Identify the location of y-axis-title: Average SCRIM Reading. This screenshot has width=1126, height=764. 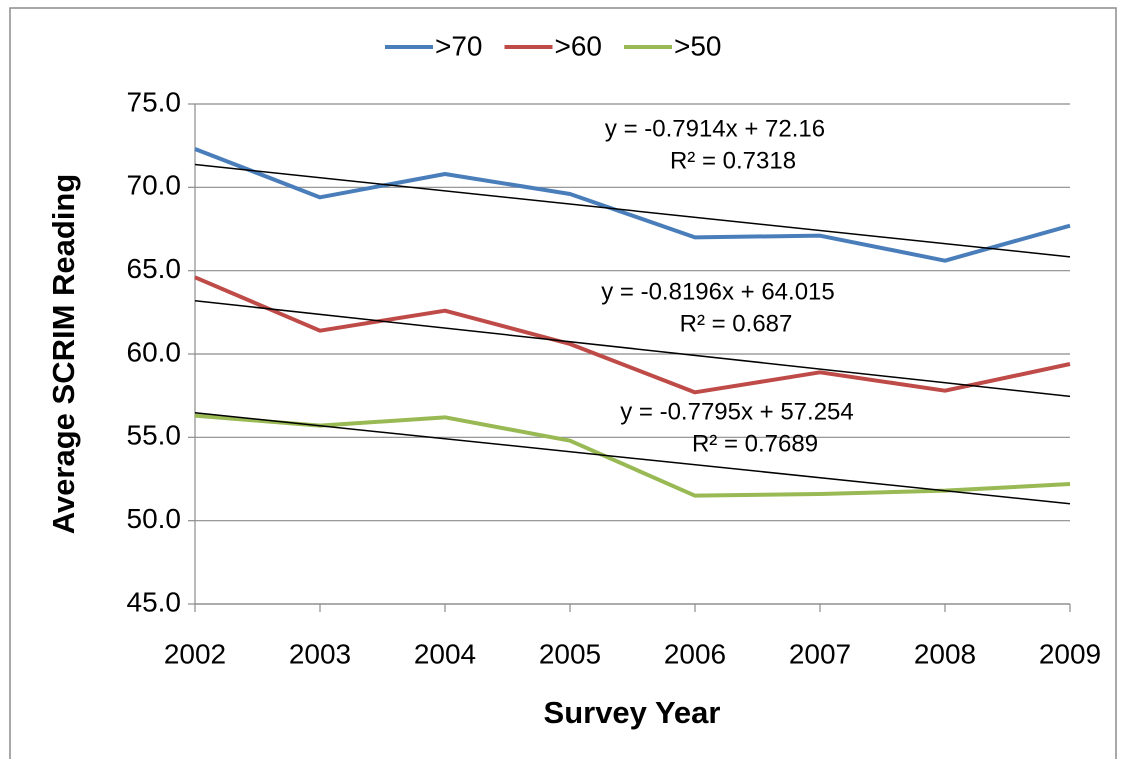
(63, 354).